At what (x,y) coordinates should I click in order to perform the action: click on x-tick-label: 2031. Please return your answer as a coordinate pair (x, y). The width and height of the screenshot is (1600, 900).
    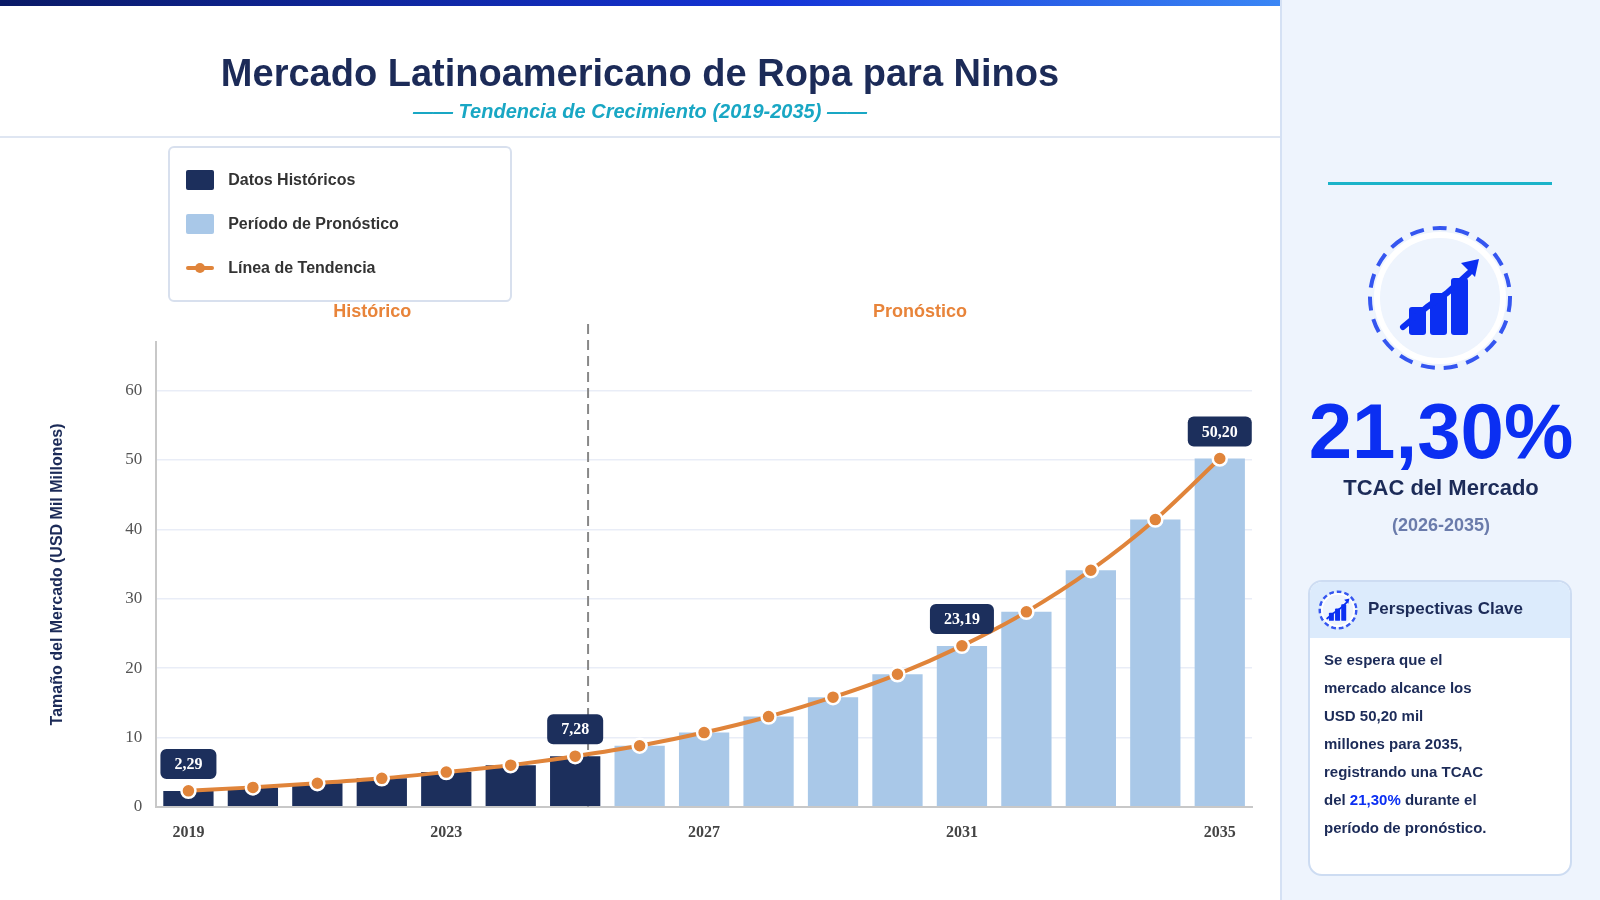
    Looking at the image, I should click on (961, 831).